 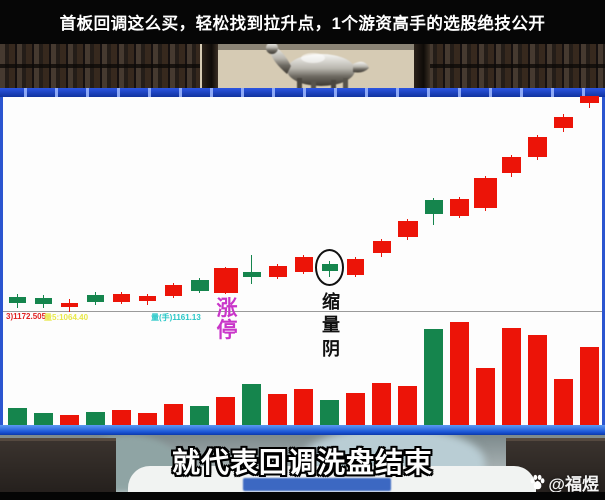 I want to click on watermark-handle: @福煜, so click(x=573, y=484).